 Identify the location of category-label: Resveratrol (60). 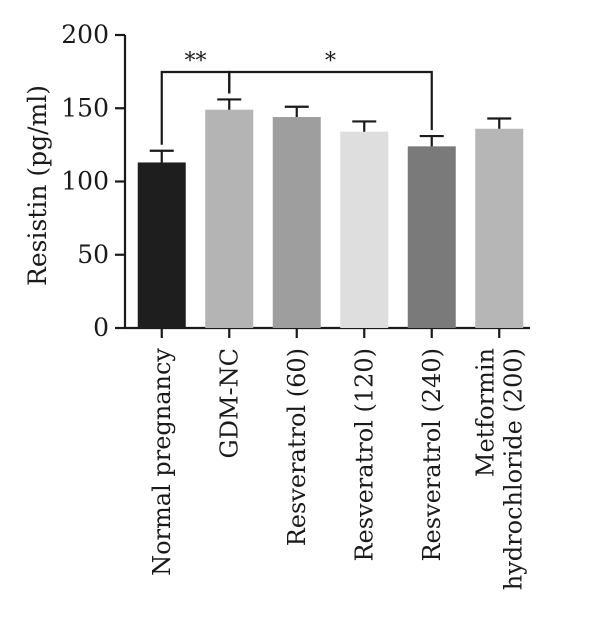
(297, 447).